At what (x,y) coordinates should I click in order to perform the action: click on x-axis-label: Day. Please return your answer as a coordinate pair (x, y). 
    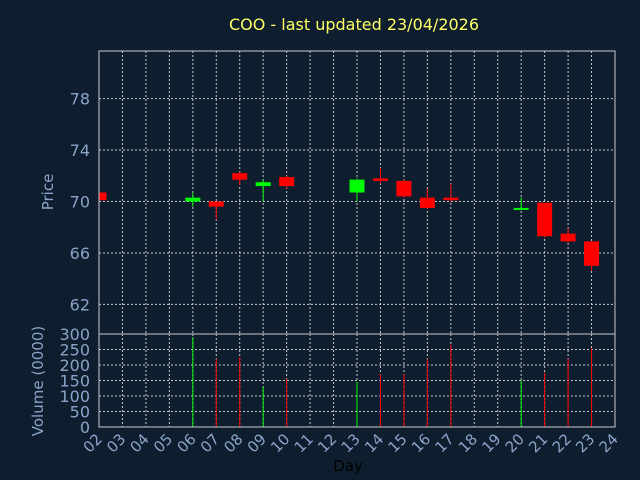
    Looking at the image, I should click on (348, 466).